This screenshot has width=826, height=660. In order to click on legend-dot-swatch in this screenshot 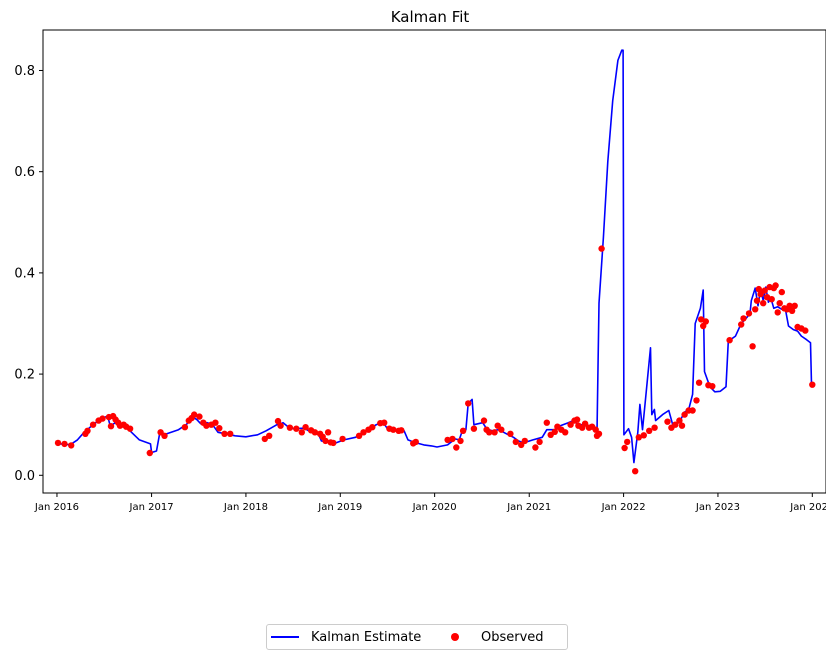, I will do `click(455, 637)`.